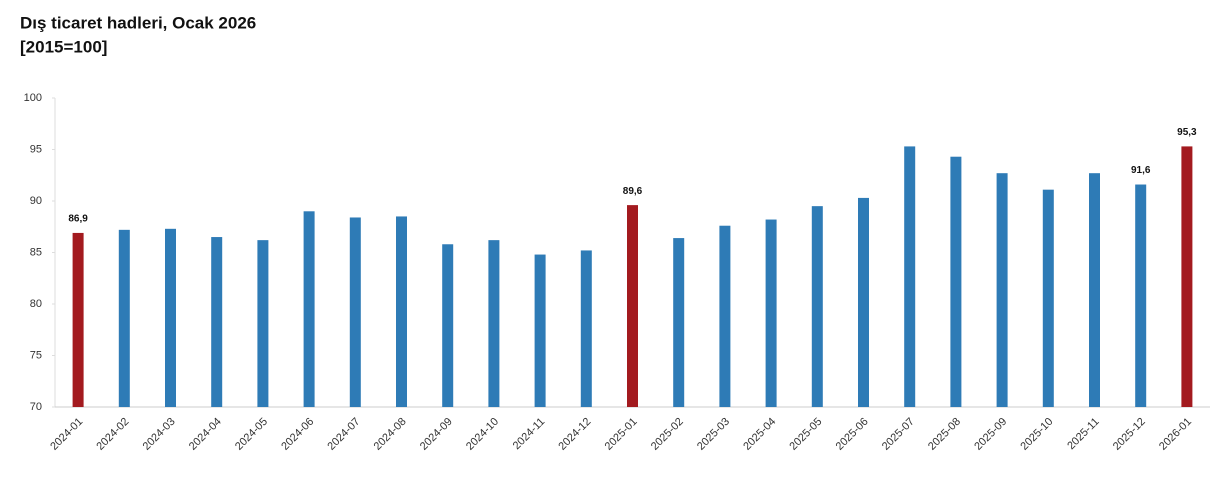  What do you see at coordinates (898, 434) in the screenshot?
I see `x-tick-label: 2025-07` at bounding box center [898, 434].